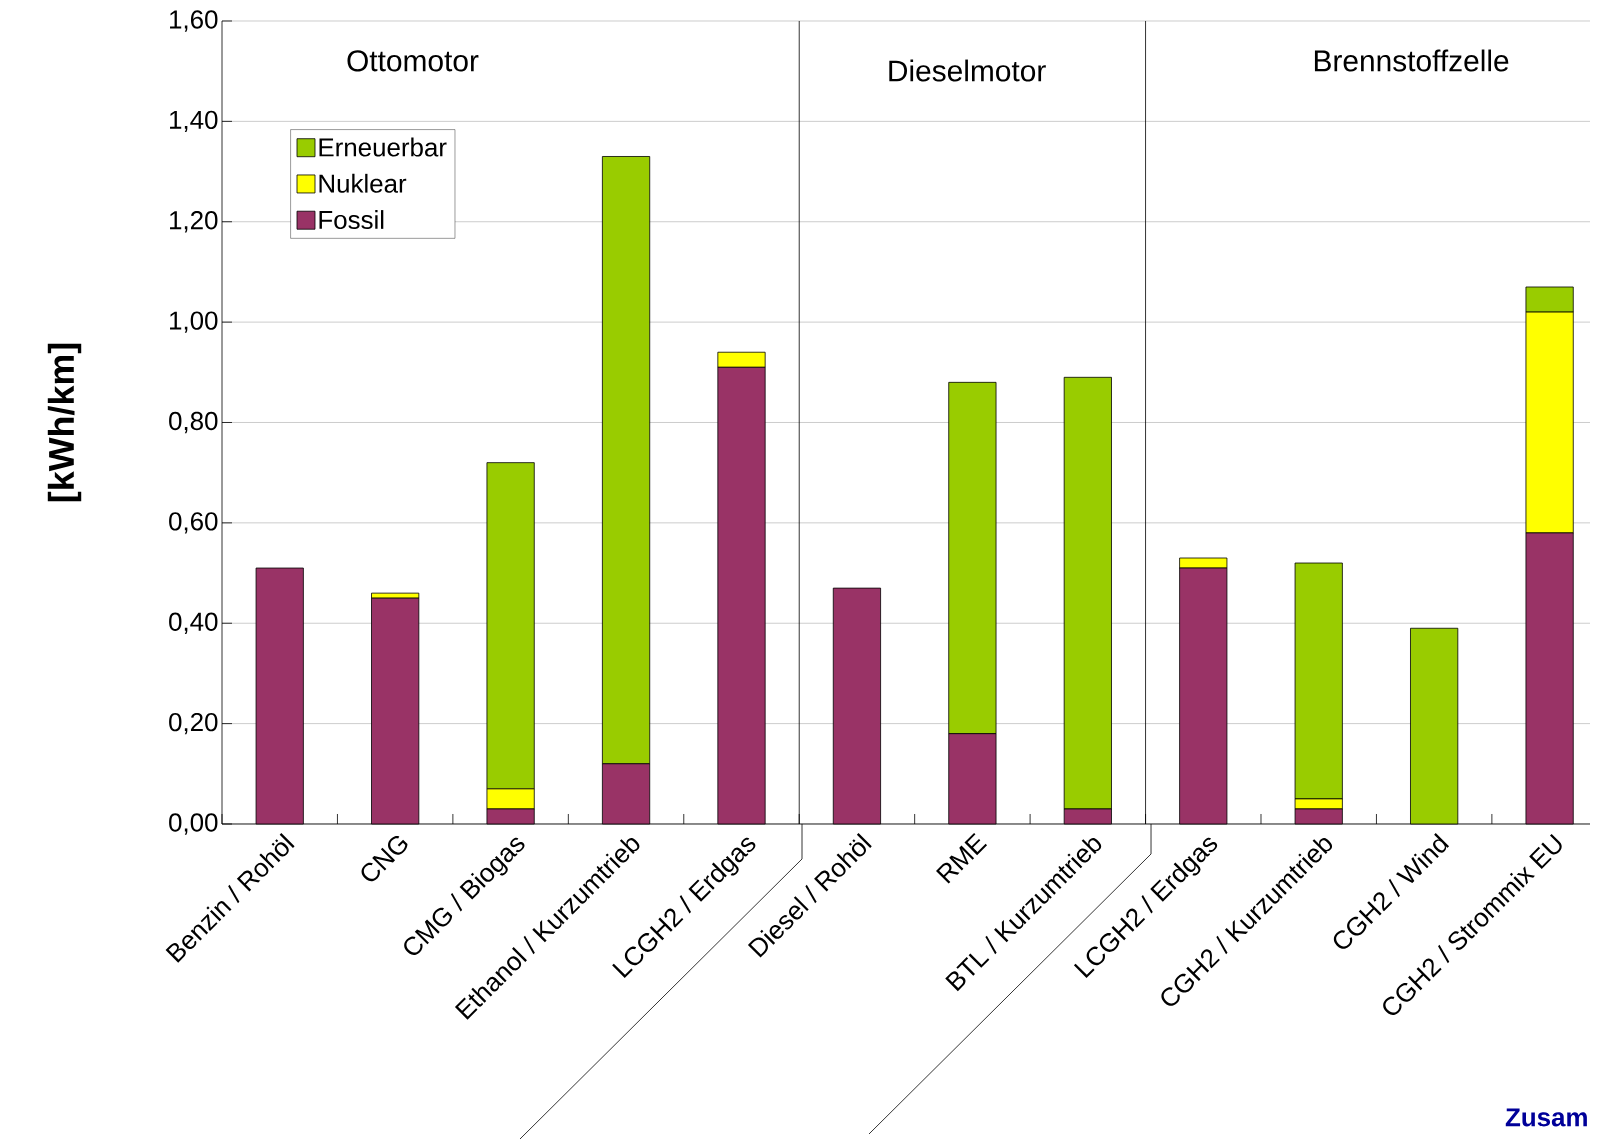  I want to click on y-tick-label: 0,80, so click(193, 422).